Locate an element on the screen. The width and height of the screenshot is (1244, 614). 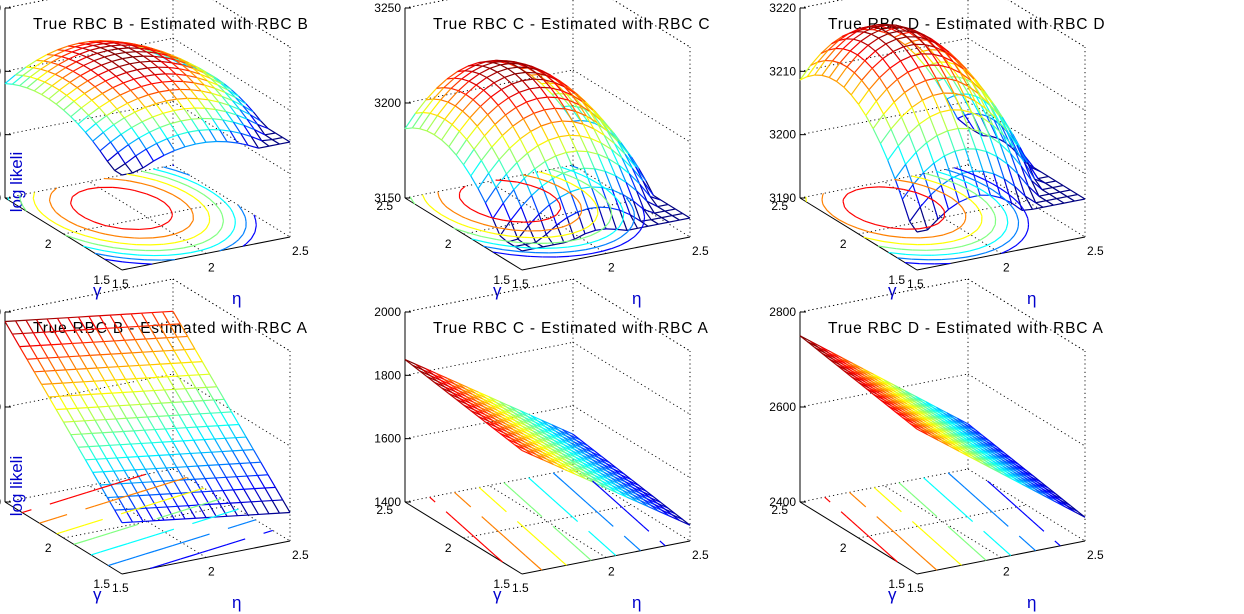
grid-line is located at coordinates (1026, 410).